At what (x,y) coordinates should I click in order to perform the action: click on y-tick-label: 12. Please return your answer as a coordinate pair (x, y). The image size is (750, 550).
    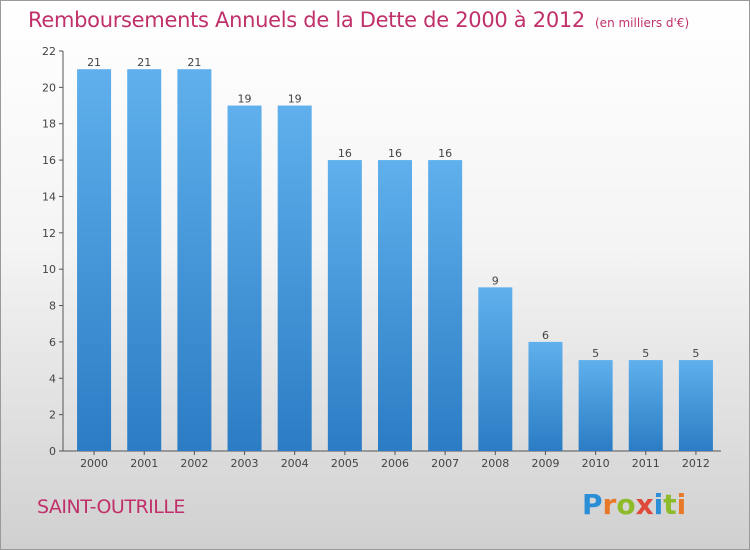
    Looking at the image, I should click on (49, 233).